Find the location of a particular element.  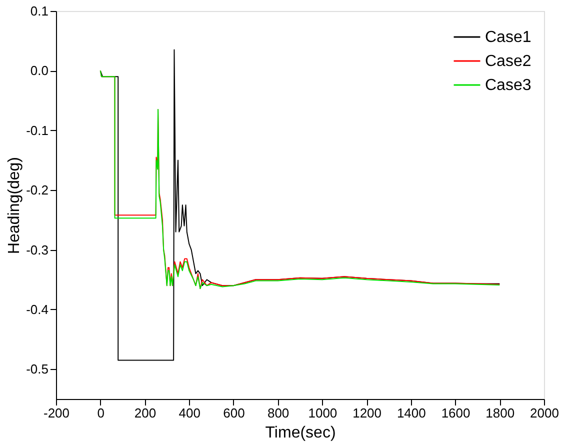

legend-label: Case1 is located at coordinates (508, 37).